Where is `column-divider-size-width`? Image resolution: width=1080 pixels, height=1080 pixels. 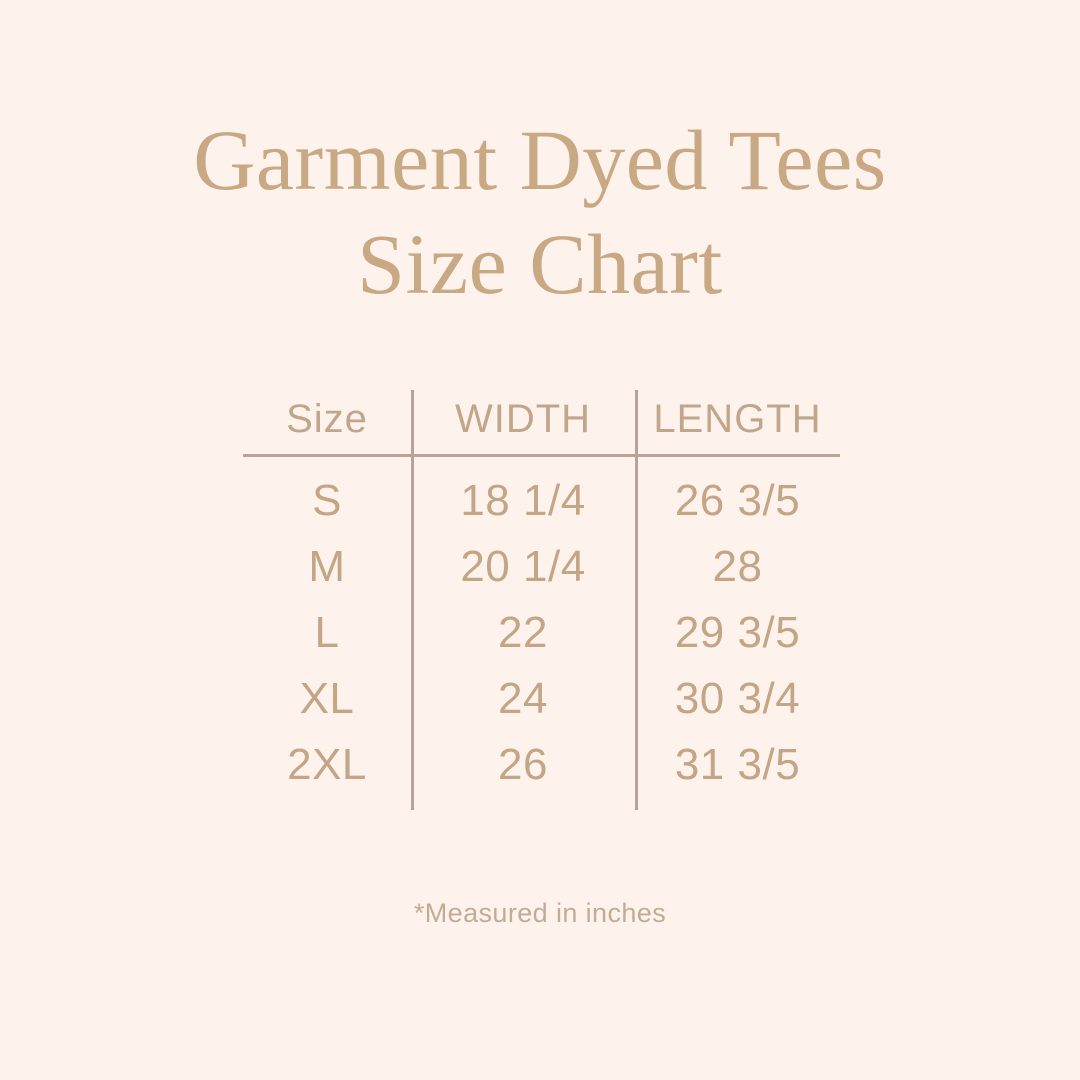
column-divider-size-width is located at coordinates (412, 600).